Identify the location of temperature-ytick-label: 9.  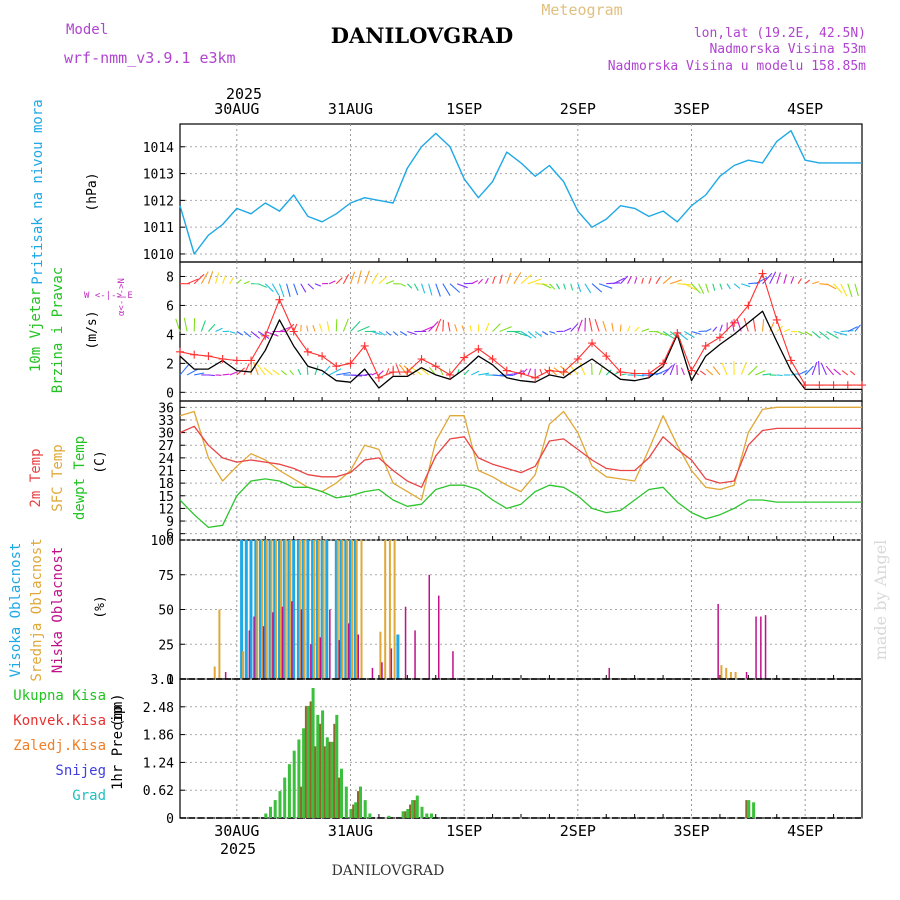
(170, 522).